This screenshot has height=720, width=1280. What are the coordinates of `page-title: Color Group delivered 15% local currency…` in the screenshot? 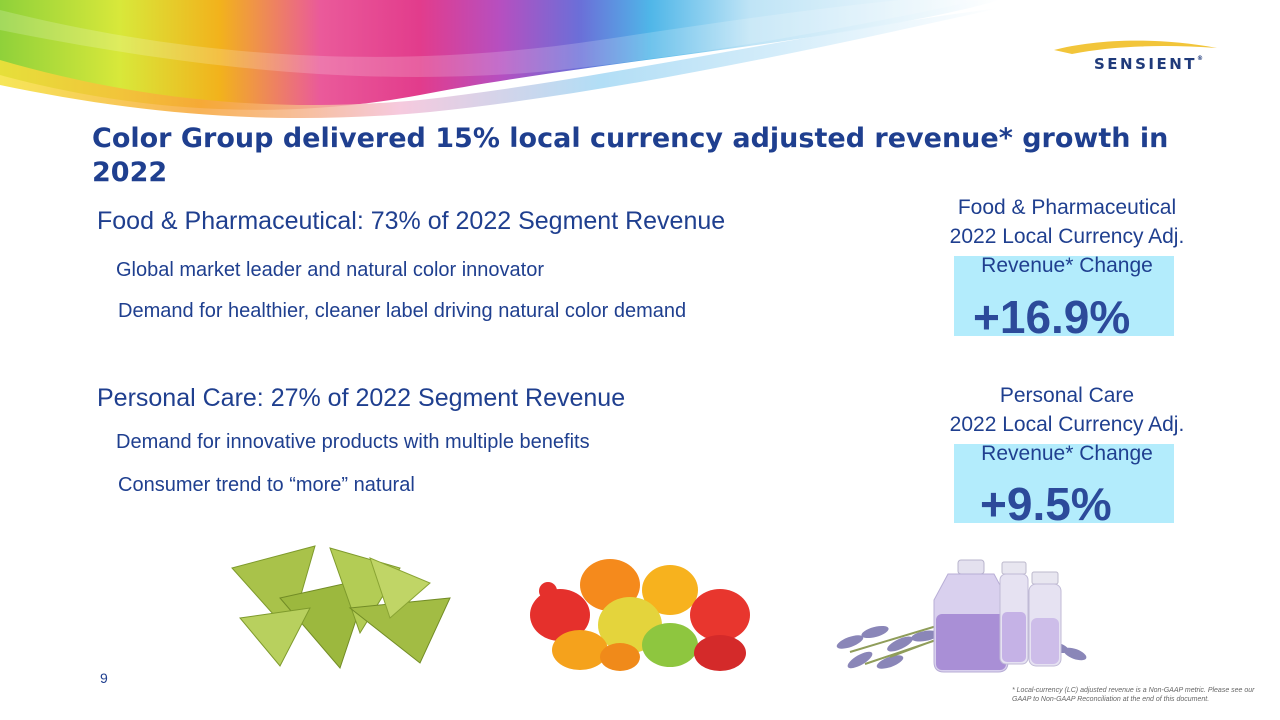 It's located at (630, 155).